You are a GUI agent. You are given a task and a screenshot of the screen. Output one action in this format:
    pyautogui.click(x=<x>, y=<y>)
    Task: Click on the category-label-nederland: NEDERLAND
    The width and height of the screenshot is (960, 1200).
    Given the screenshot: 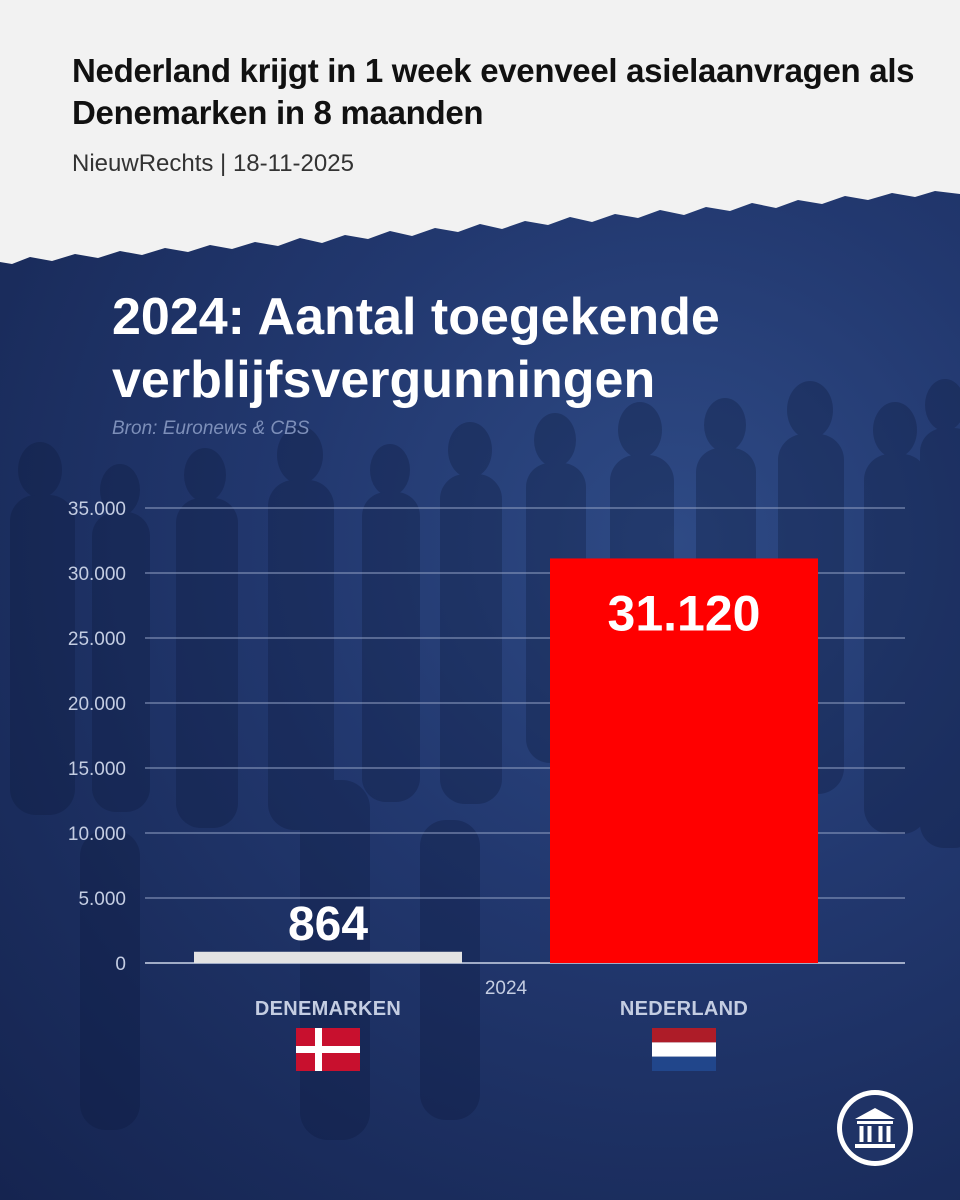 What is the action you would take?
    pyautogui.click(x=684, y=1009)
    